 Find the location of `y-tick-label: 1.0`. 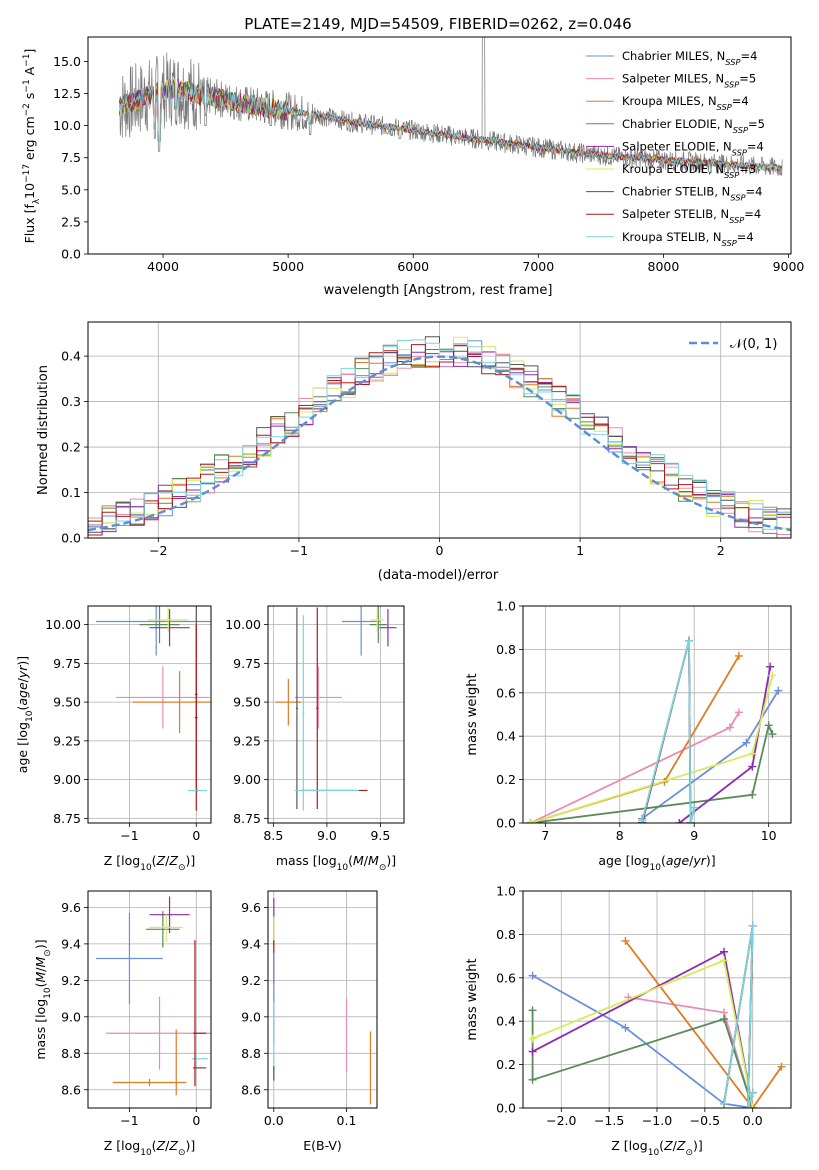

y-tick-label: 1.0 is located at coordinates (506, 891).